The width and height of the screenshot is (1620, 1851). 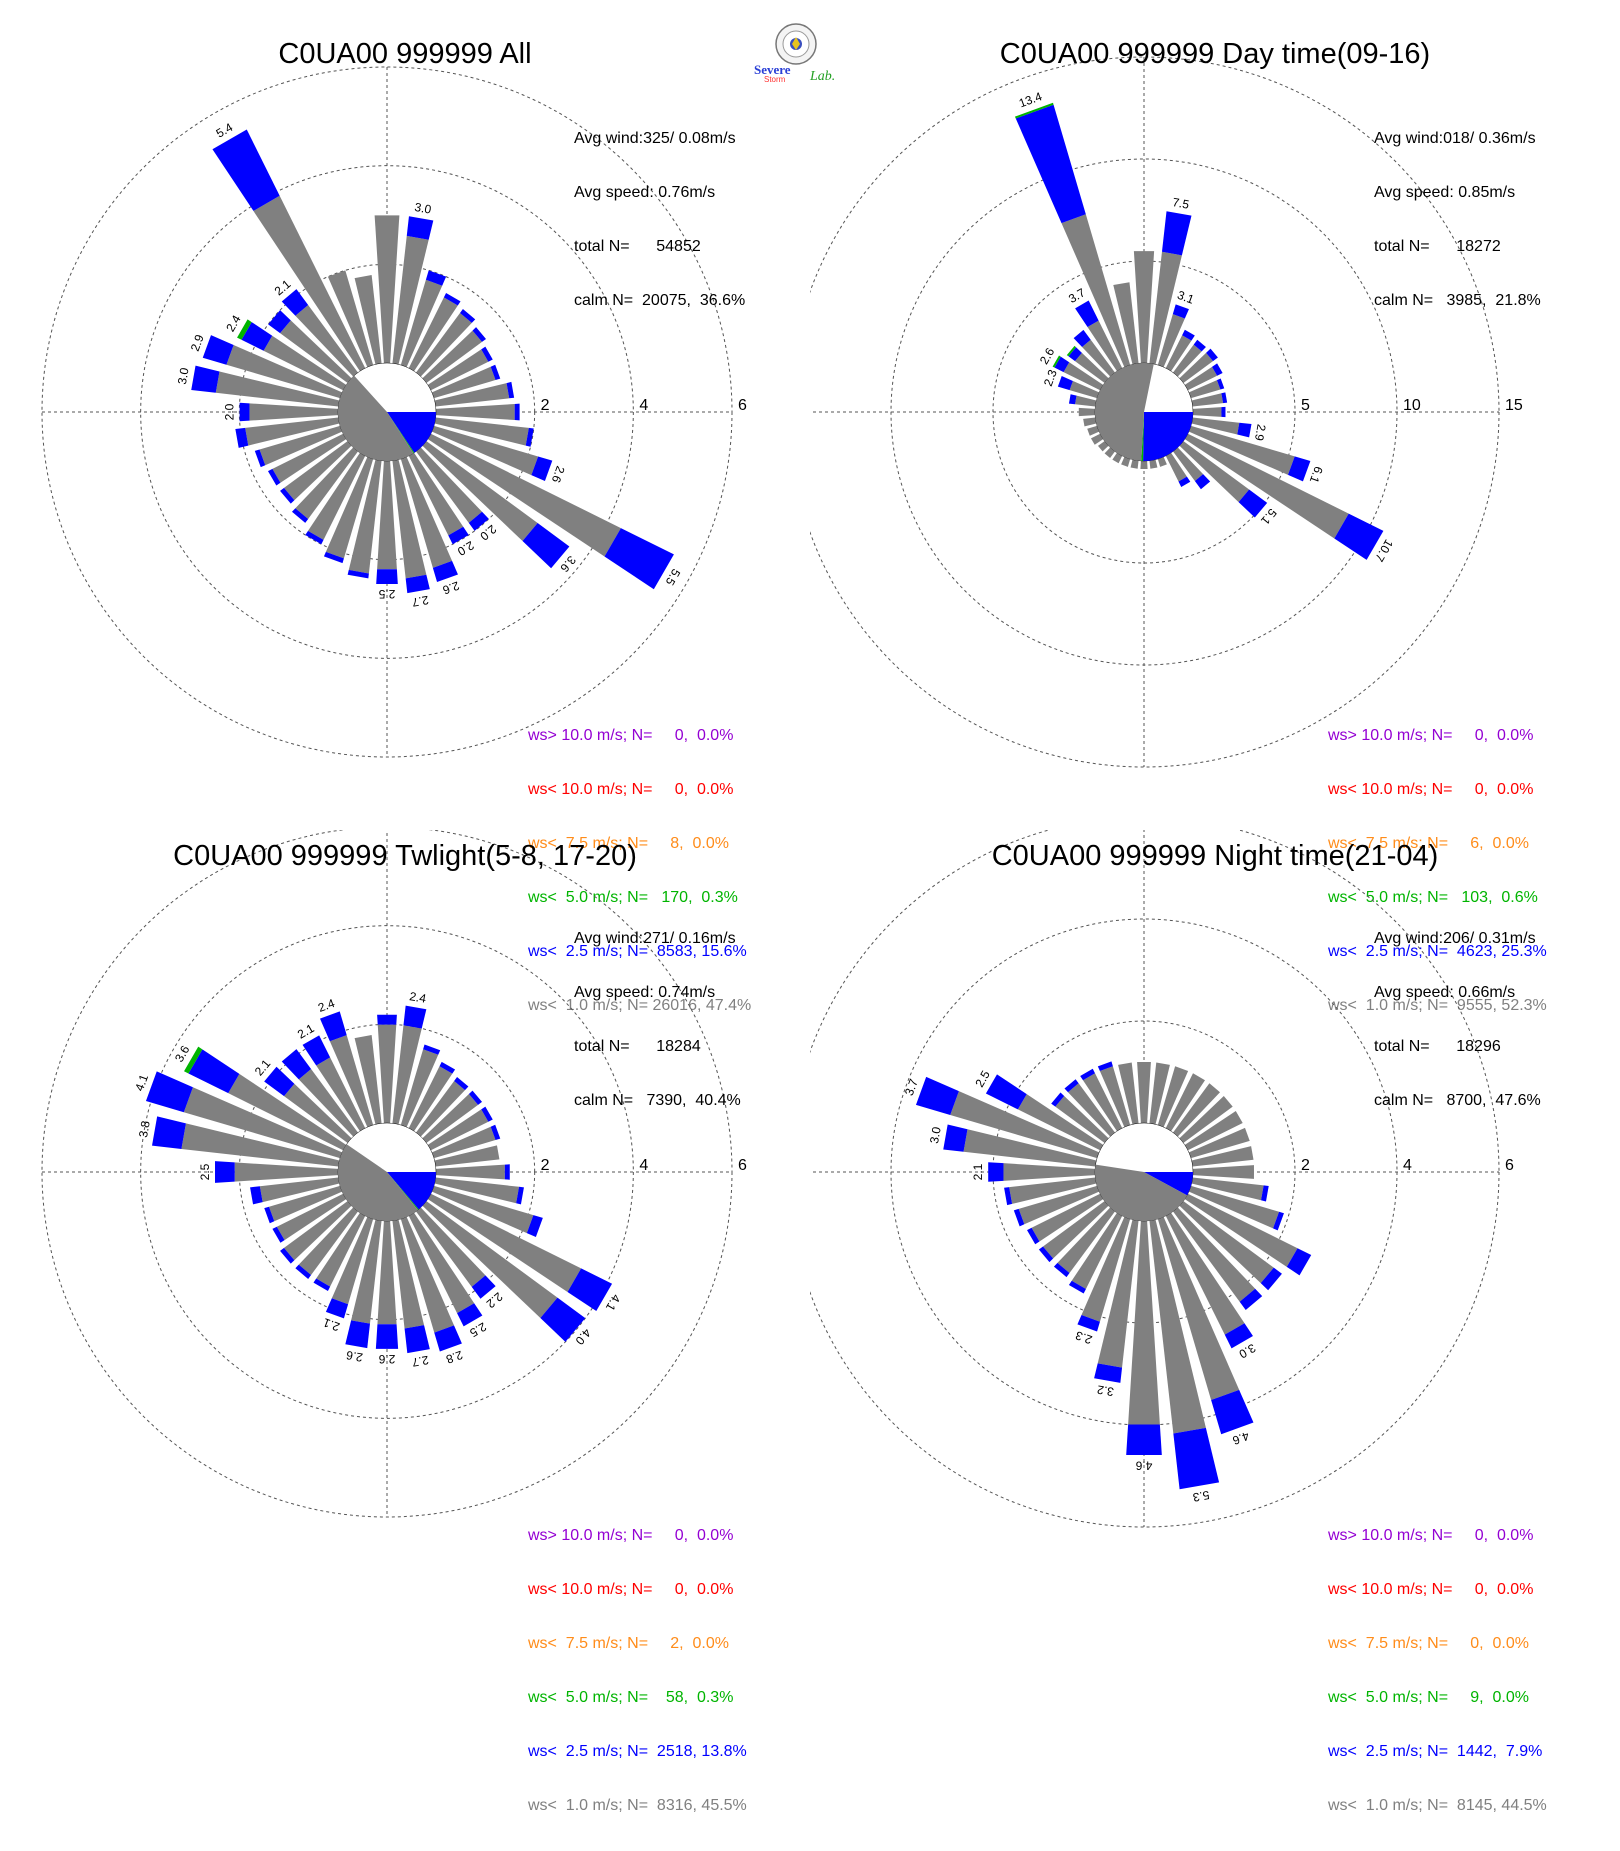 What do you see at coordinates (1435, 1751) in the screenshot?
I see `legend-ws-lt-2-5: ws< 2.5 m/s; N= 1442, 7.9%` at bounding box center [1435, 1751].